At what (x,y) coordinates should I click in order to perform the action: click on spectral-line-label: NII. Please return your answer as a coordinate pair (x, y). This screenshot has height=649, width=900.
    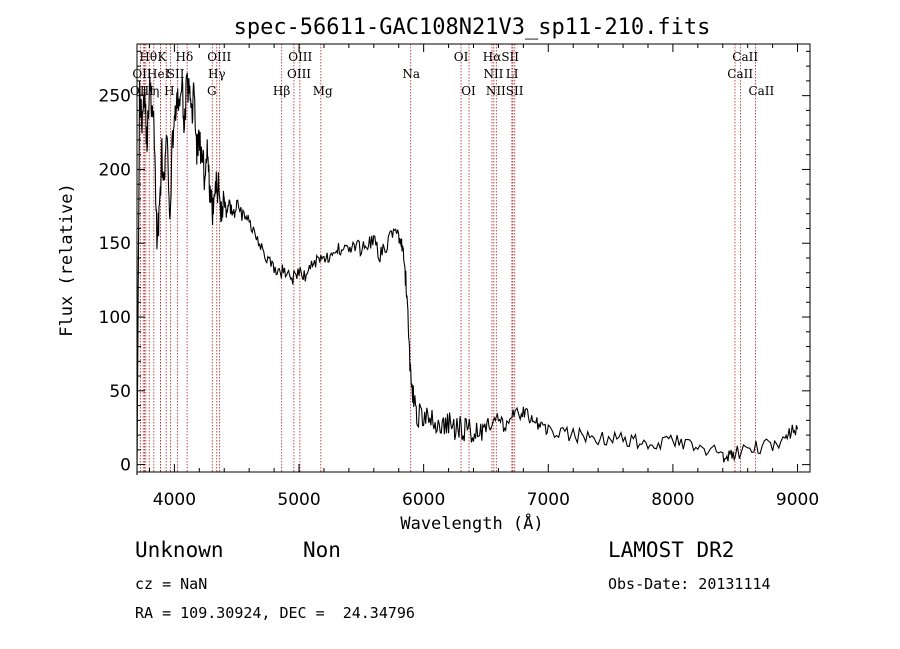
    Looking at the image, I should click on (493, 74).